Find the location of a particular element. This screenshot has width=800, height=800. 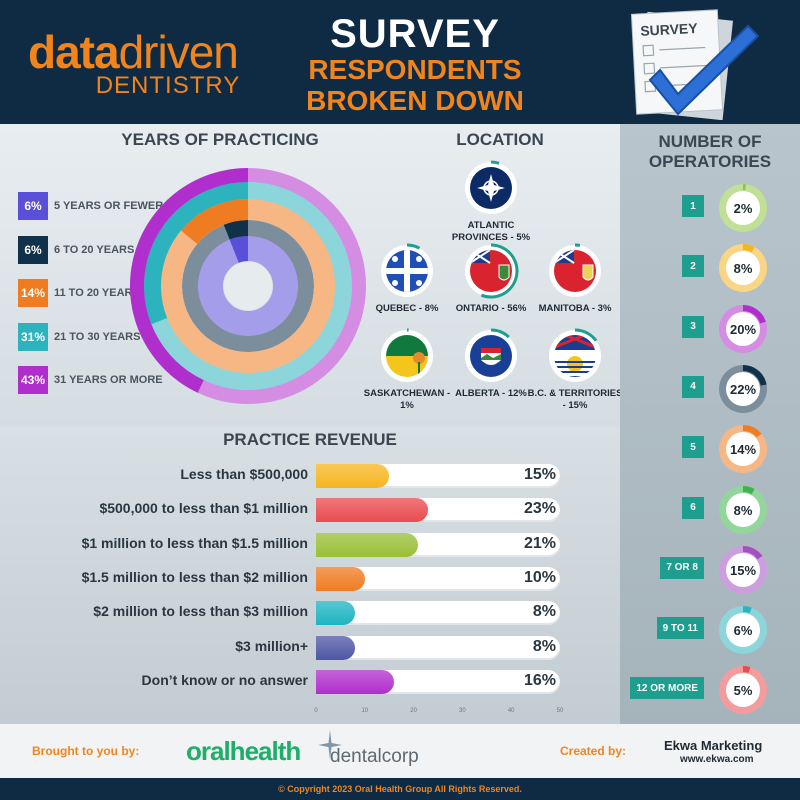

location-label: ONTARIO - 56% is located at coordinates (491, 308).